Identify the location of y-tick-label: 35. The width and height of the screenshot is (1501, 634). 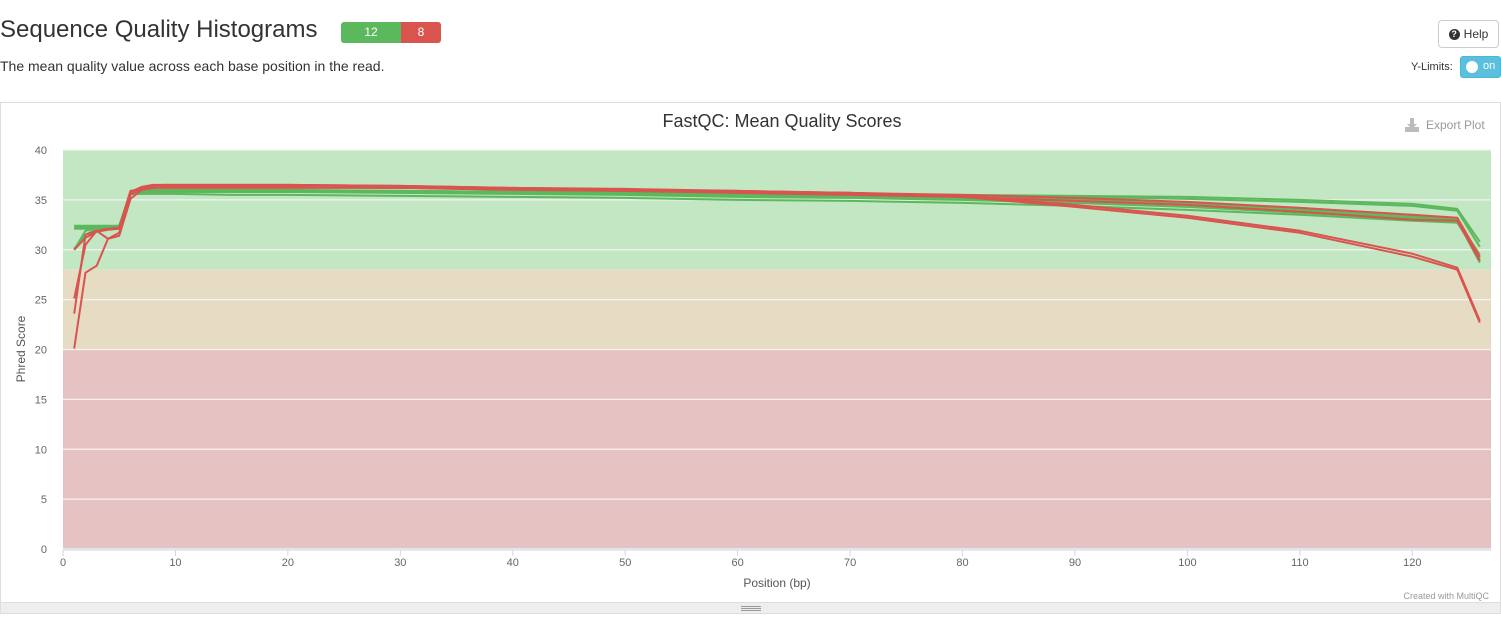
(41, 201).